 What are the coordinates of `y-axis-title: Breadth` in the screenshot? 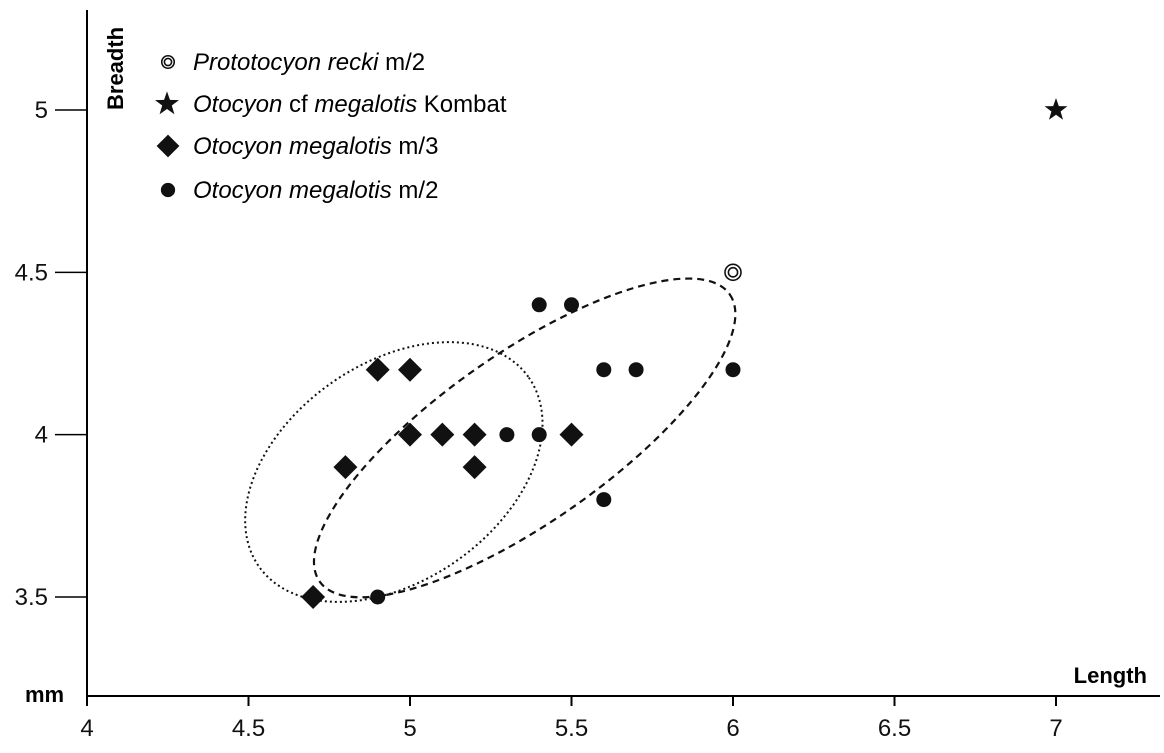 It's located at (115, 68).